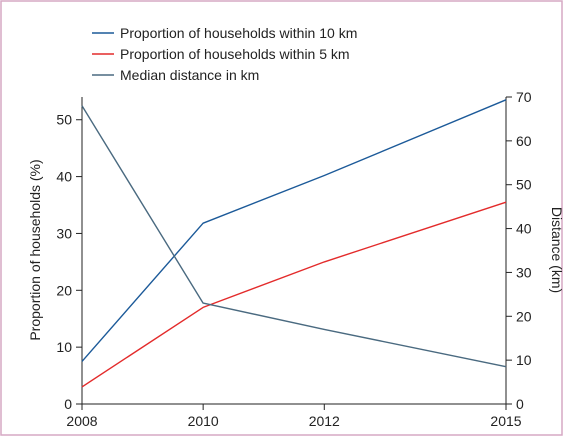 The width and height of the screenshot is (563, 441). Describe the element at coordinates (64, 233) in the screenshot. I see `left-tick-label: 30` at that location.